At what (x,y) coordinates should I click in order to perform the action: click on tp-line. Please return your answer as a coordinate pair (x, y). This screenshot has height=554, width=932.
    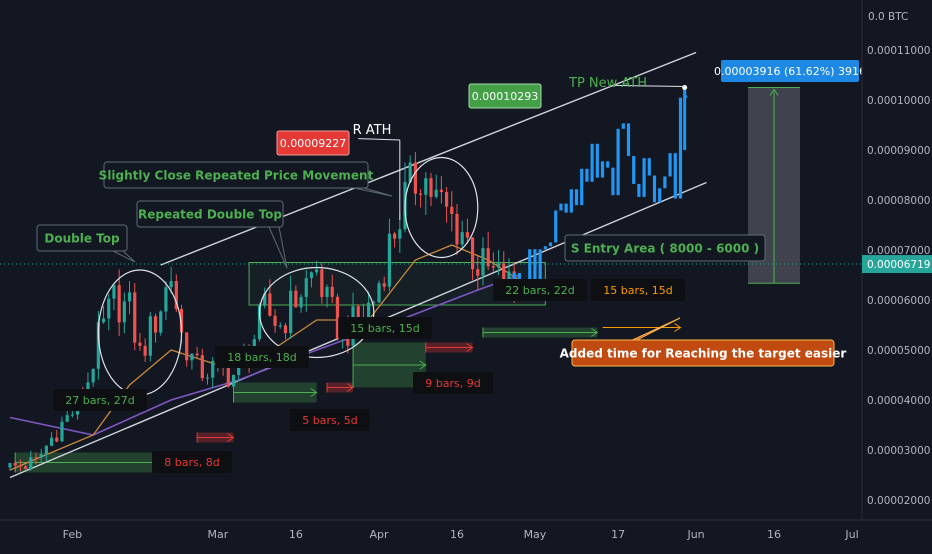
    Looking at the image, I should click on (649, 85).